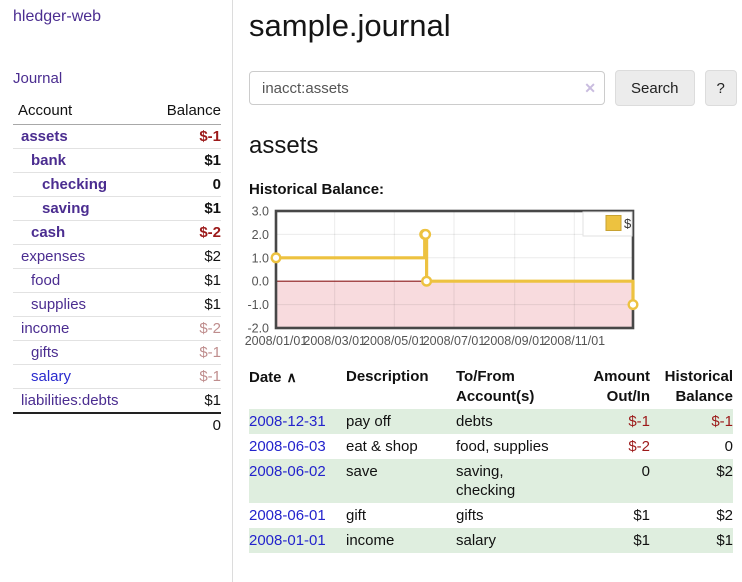 This screenshot has width=742, height=582. Describe the element at coordinates (491, 515) in the screenshot. I see `transaction-row: 2008-06-01 gift gifts $1 $2` at that location.